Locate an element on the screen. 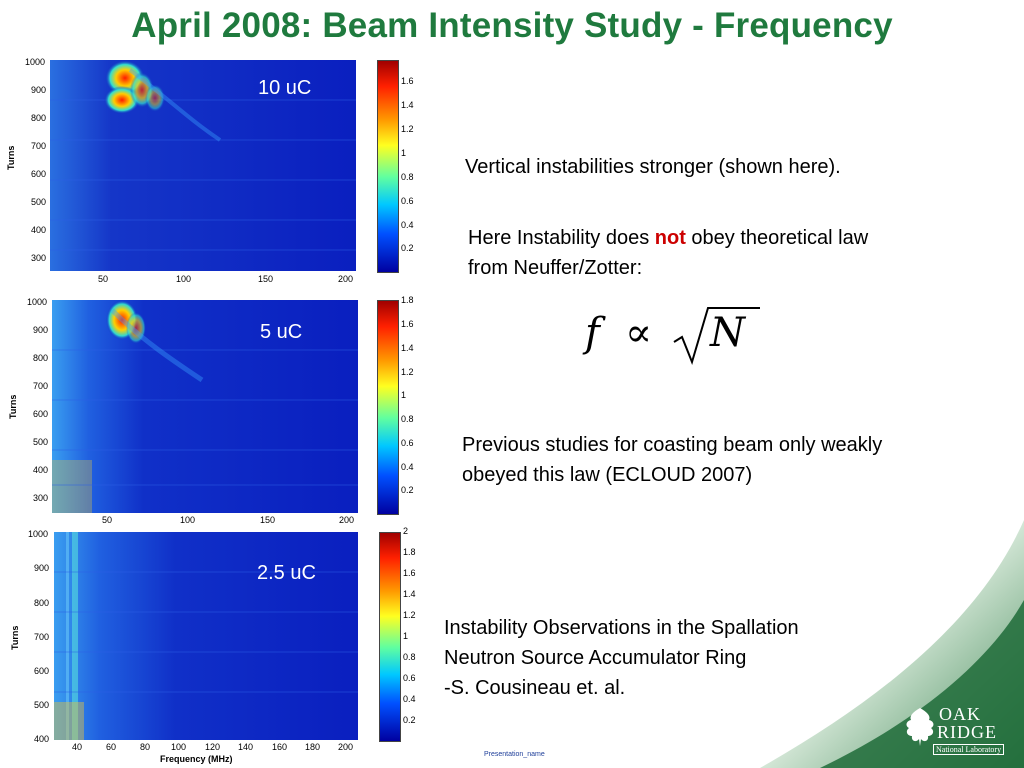 This screenshot has width=1024, height=768. formula-n: N is located at coordinates (727, 333).